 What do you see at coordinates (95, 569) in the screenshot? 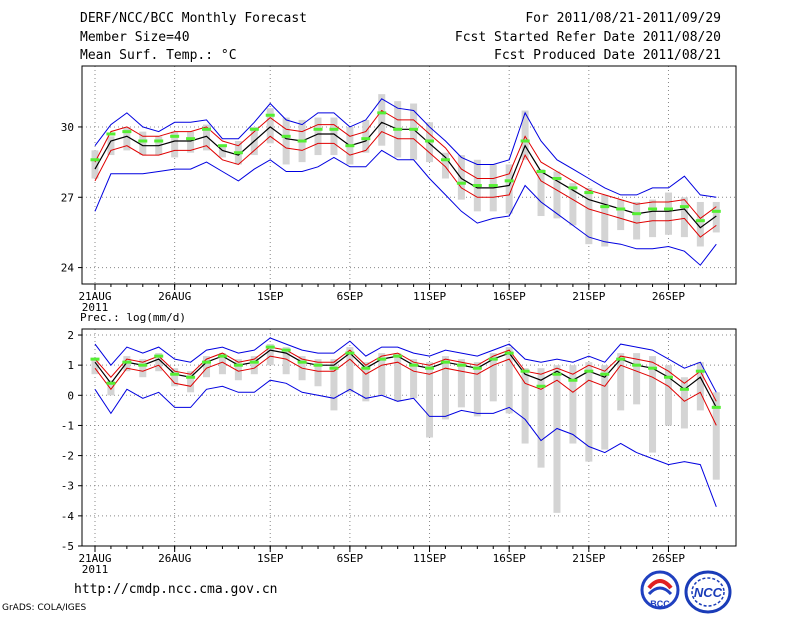
I see `prec-year-label: 2011` at bounding box center [95, 569].